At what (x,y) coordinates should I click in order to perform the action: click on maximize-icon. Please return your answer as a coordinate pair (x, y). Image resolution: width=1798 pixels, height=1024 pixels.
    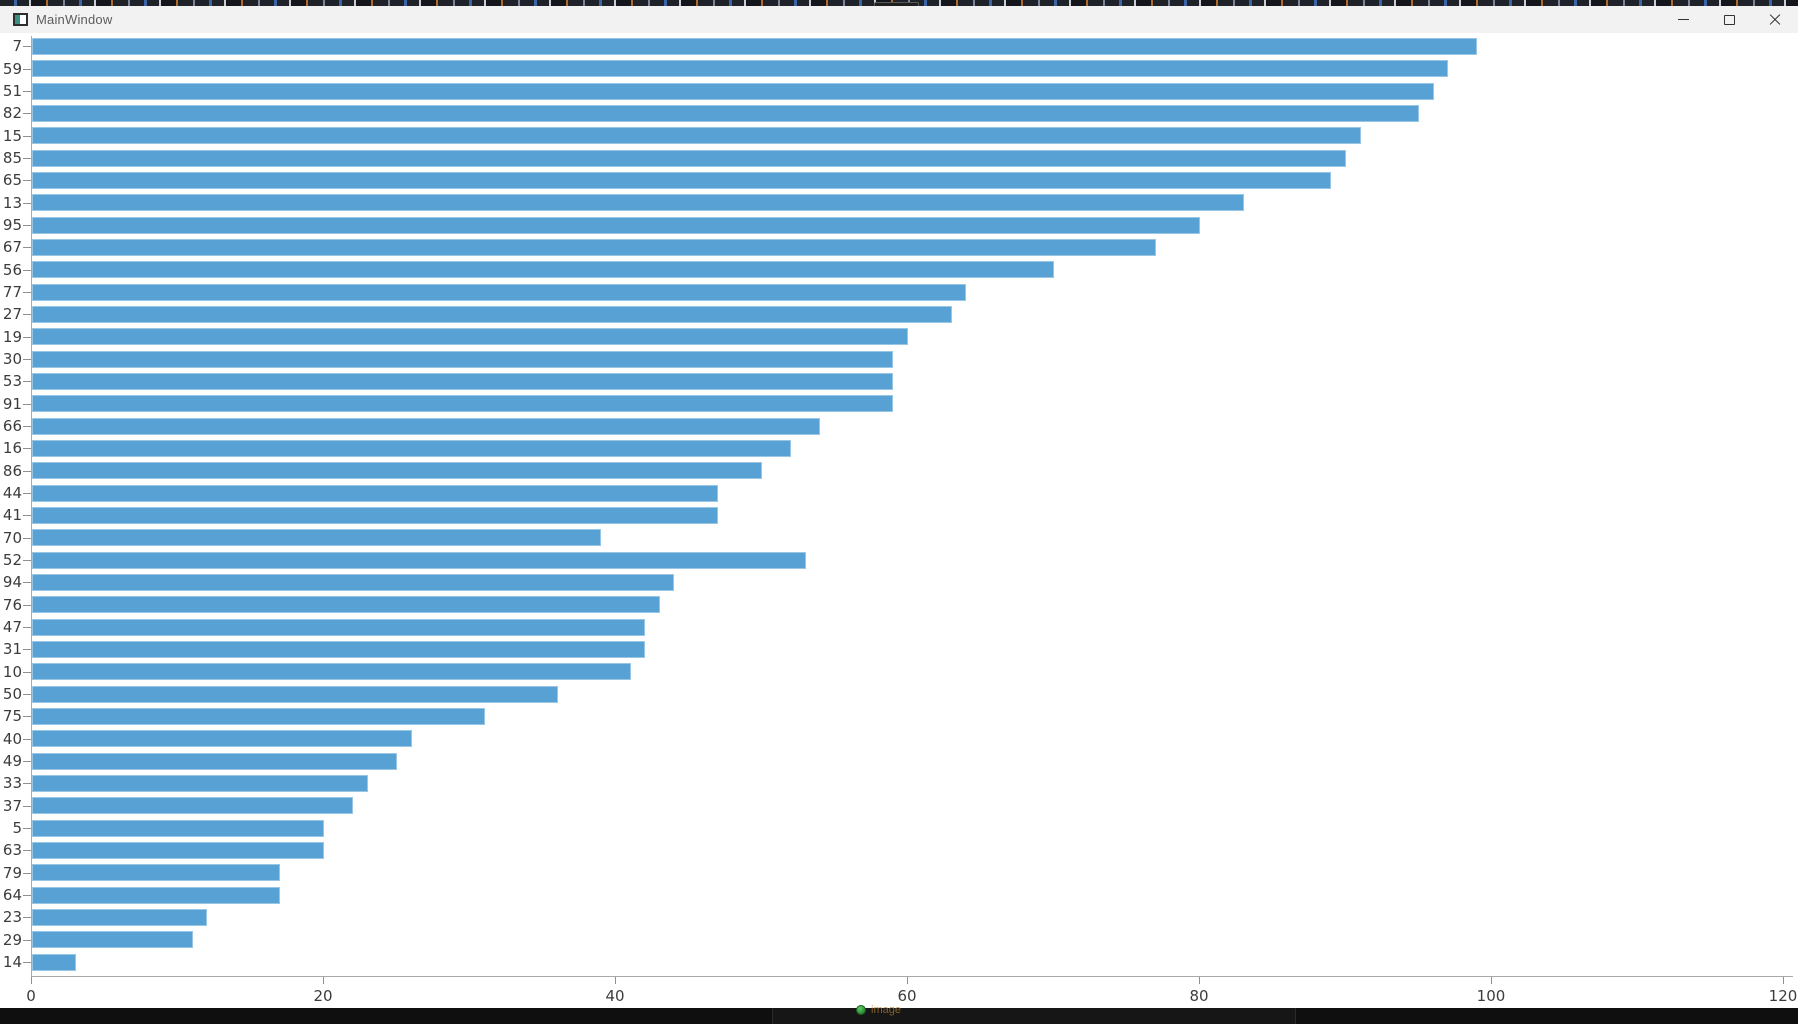
    Looking at the image, I should click on (1729, 19).